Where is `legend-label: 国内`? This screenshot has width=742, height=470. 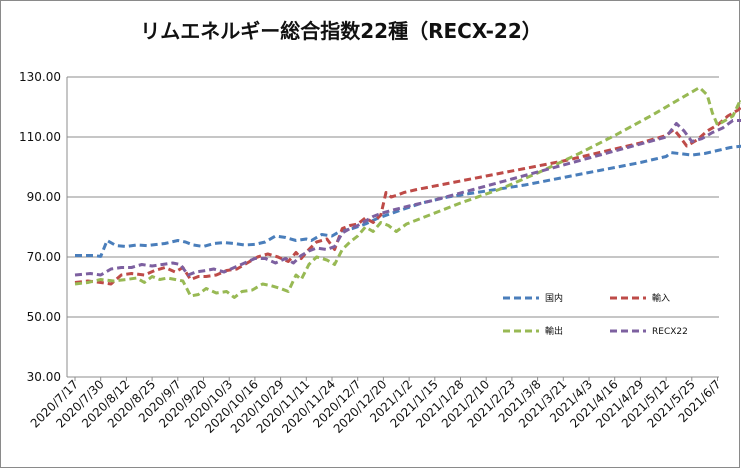
legend-label: 国内 is located at coordinates (554, 298).